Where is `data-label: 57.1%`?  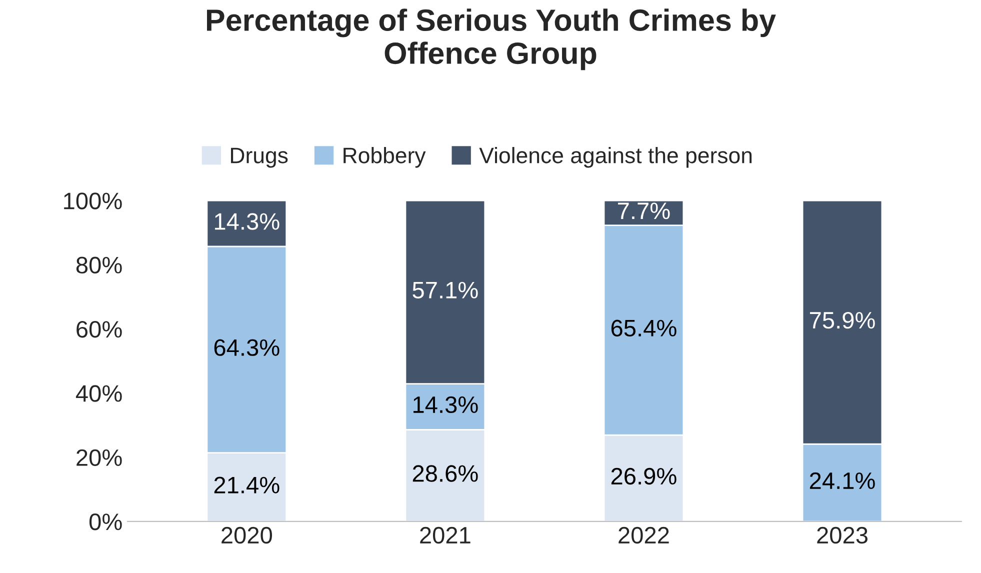 data-label: 57.1% is located at coordinates (445, 290).